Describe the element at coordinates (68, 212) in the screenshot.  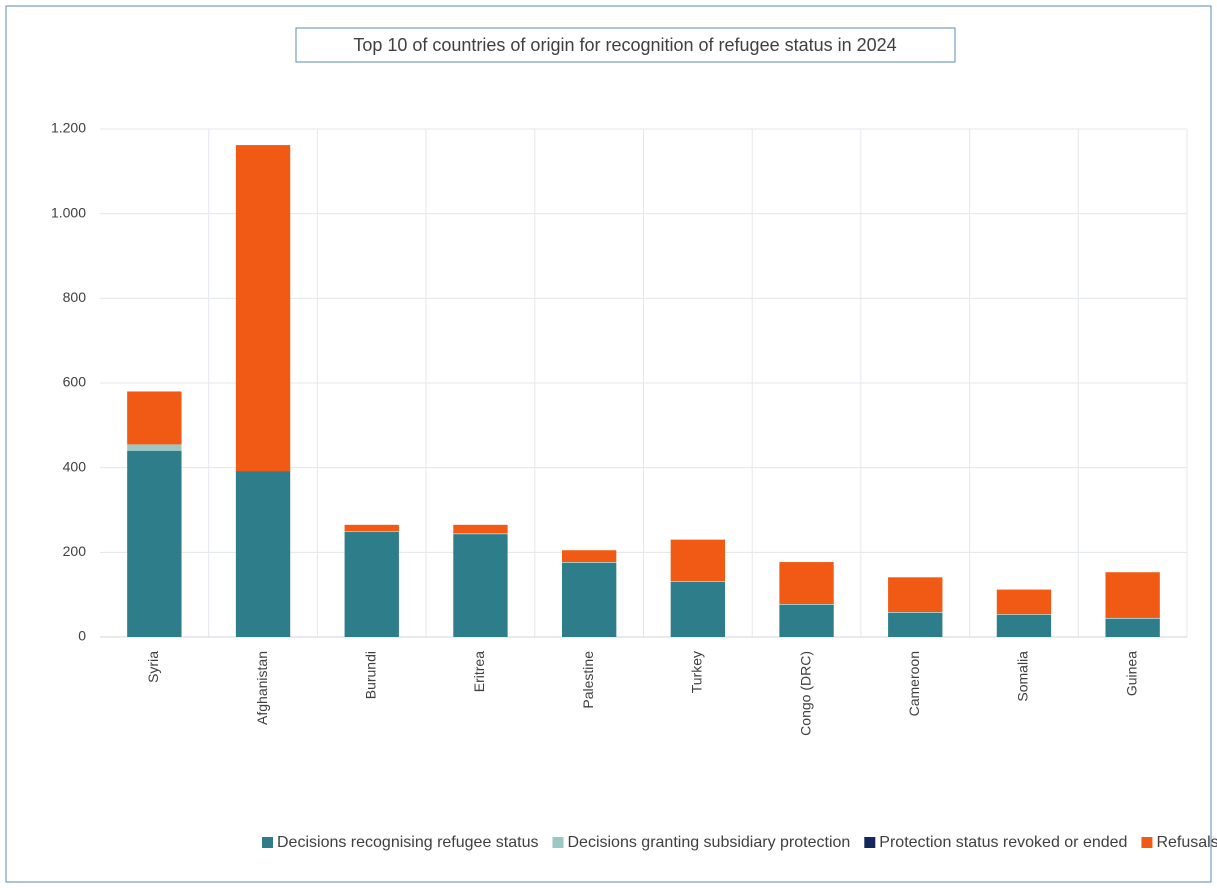
I see `y-tick-label: 1.000` at that location.